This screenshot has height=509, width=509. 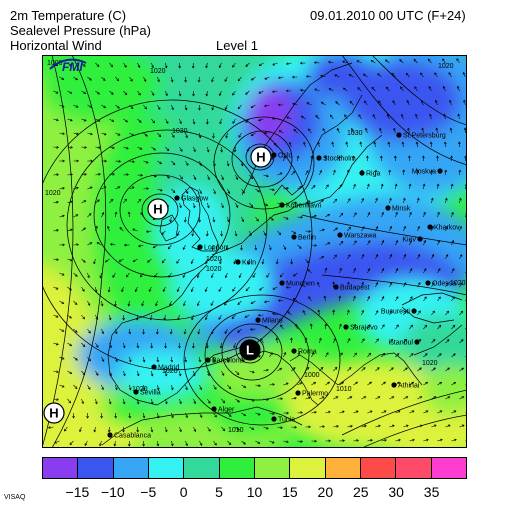 What do you see at coordinates (307, 352) in the screenshot?
I see `city-label: Roma` at bounding box center [307, 352].